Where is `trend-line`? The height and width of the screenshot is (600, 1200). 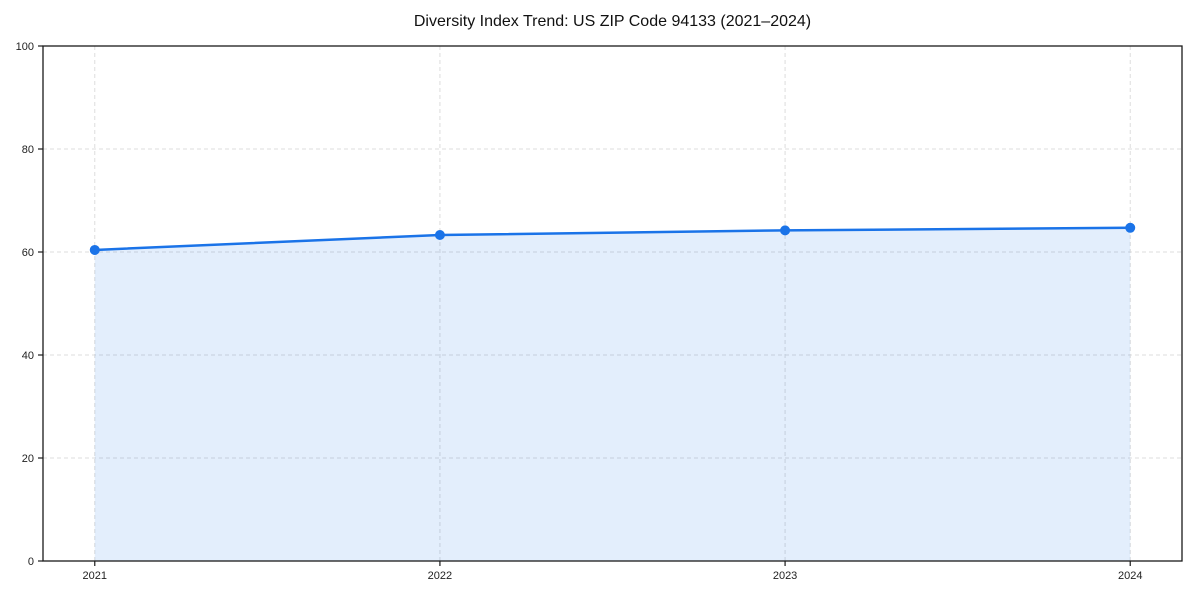 trend-line is located at coordinates (612, 239).